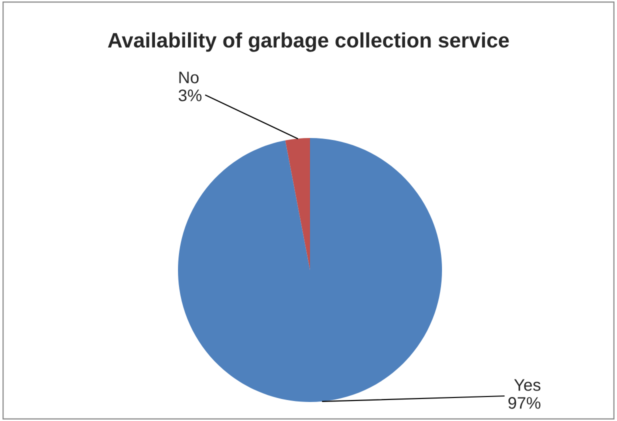 The image size is (617, 421). Describe the element at coordinates (527, 385) in the screenshot. I see `slice-label: Yes` at that location.